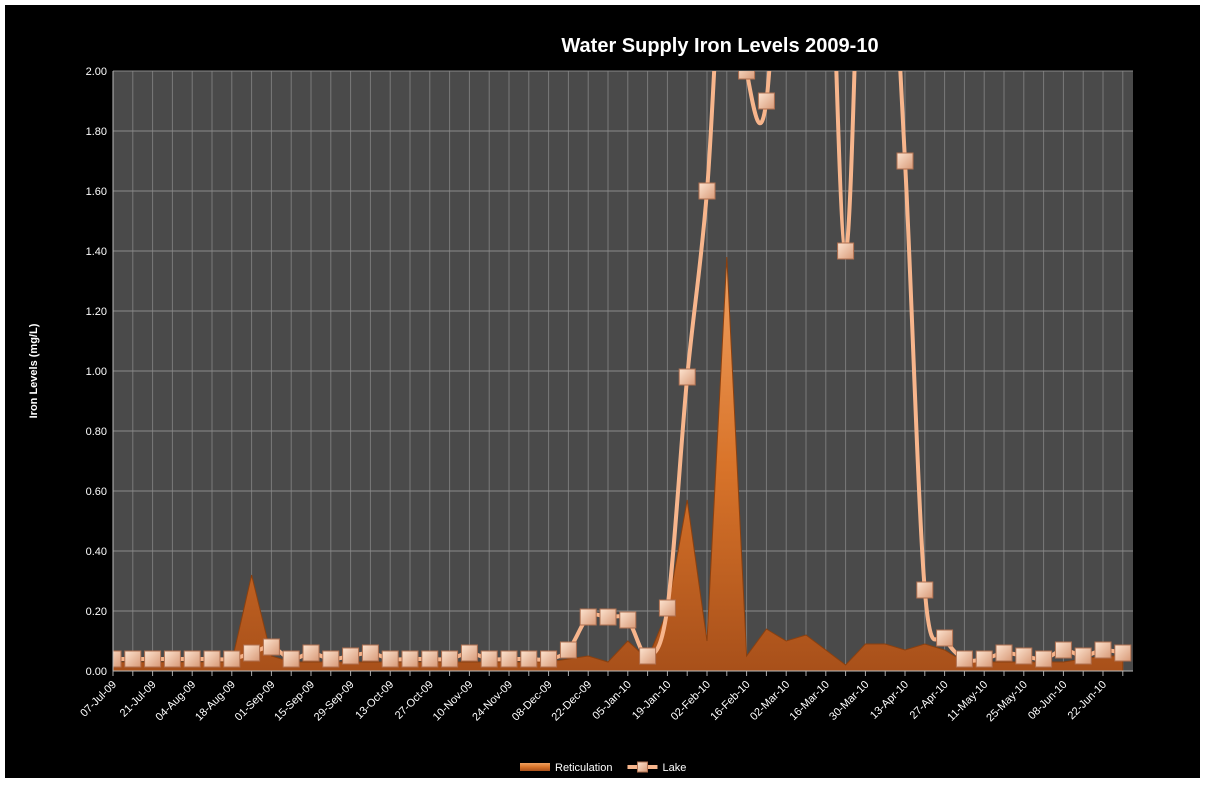  Describe the element at coordinates (719, 46) in the screenshot. I see `chart-title: Water Supply Iron Levels 2009-10` at that location.